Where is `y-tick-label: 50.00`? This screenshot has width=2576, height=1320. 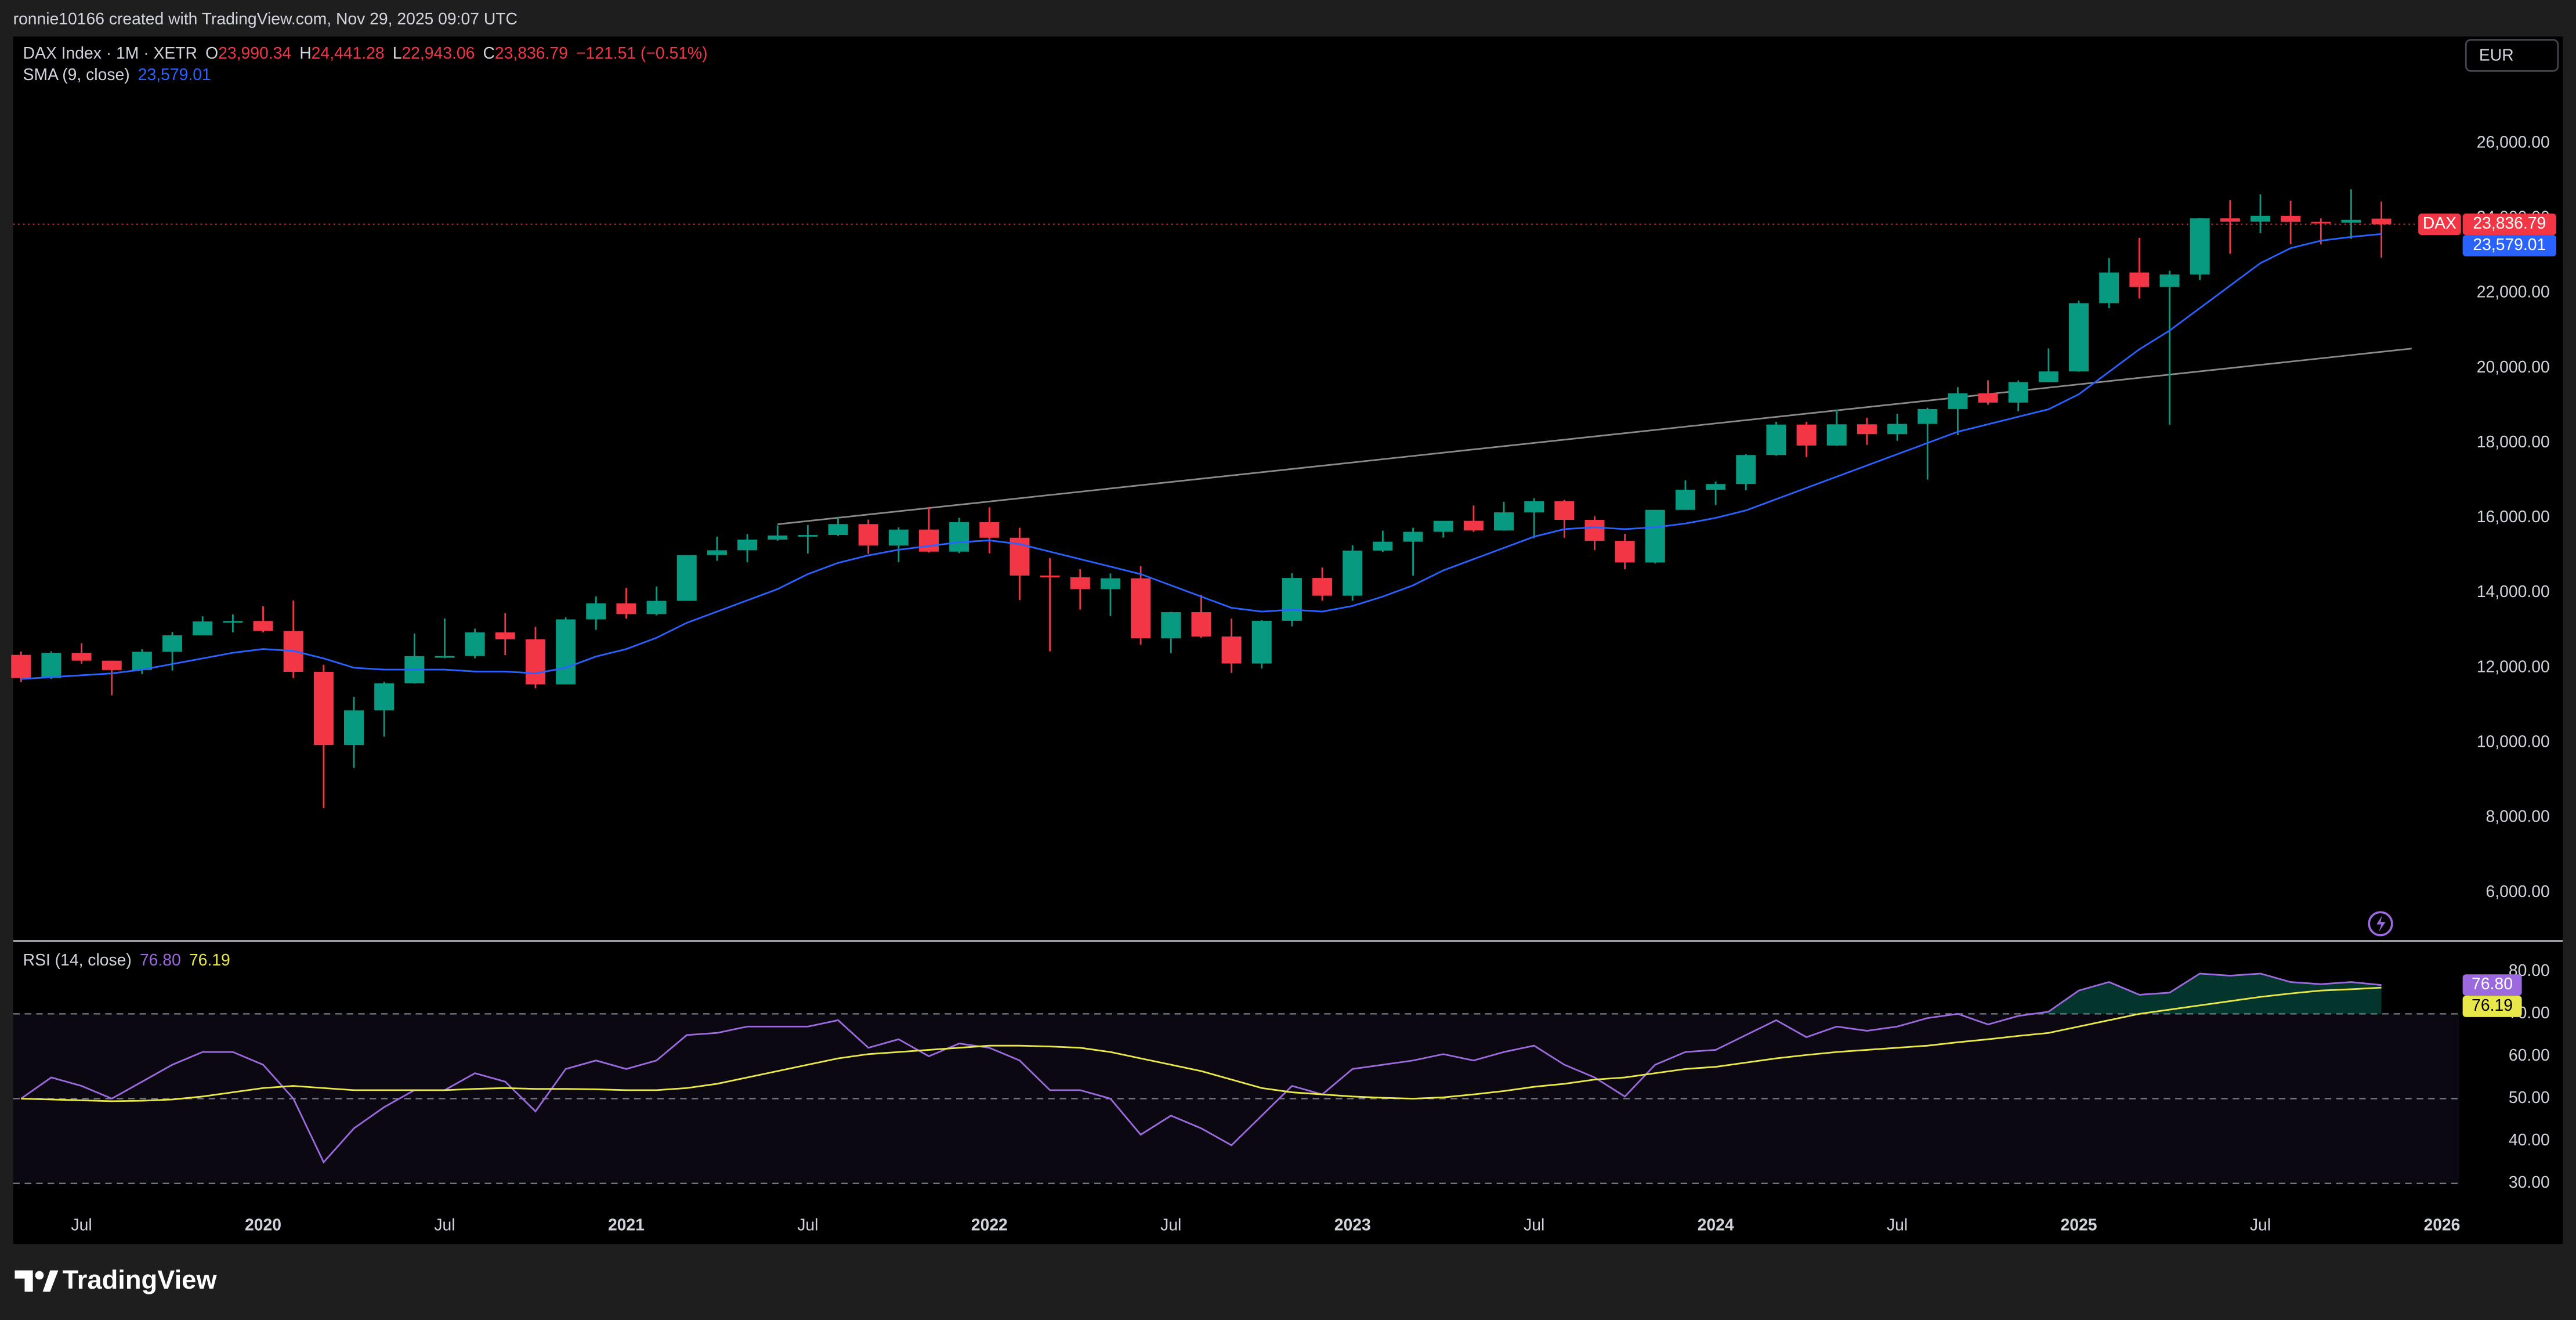
y-tick-label: 50.00 is located at coordinates (2529, 1097).